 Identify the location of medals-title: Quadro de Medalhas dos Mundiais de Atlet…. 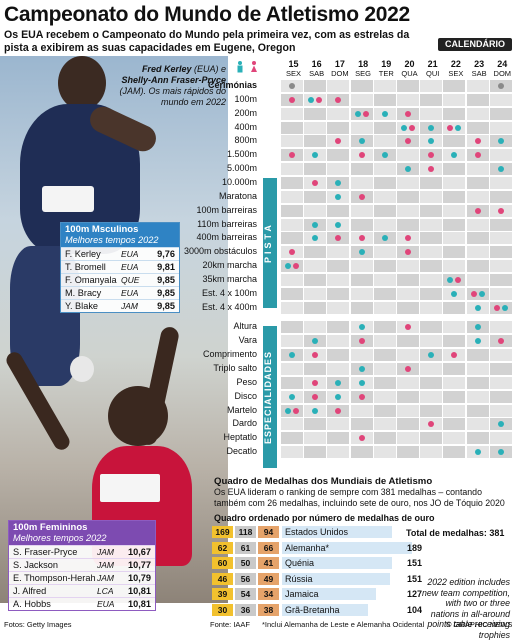
(323, 481).